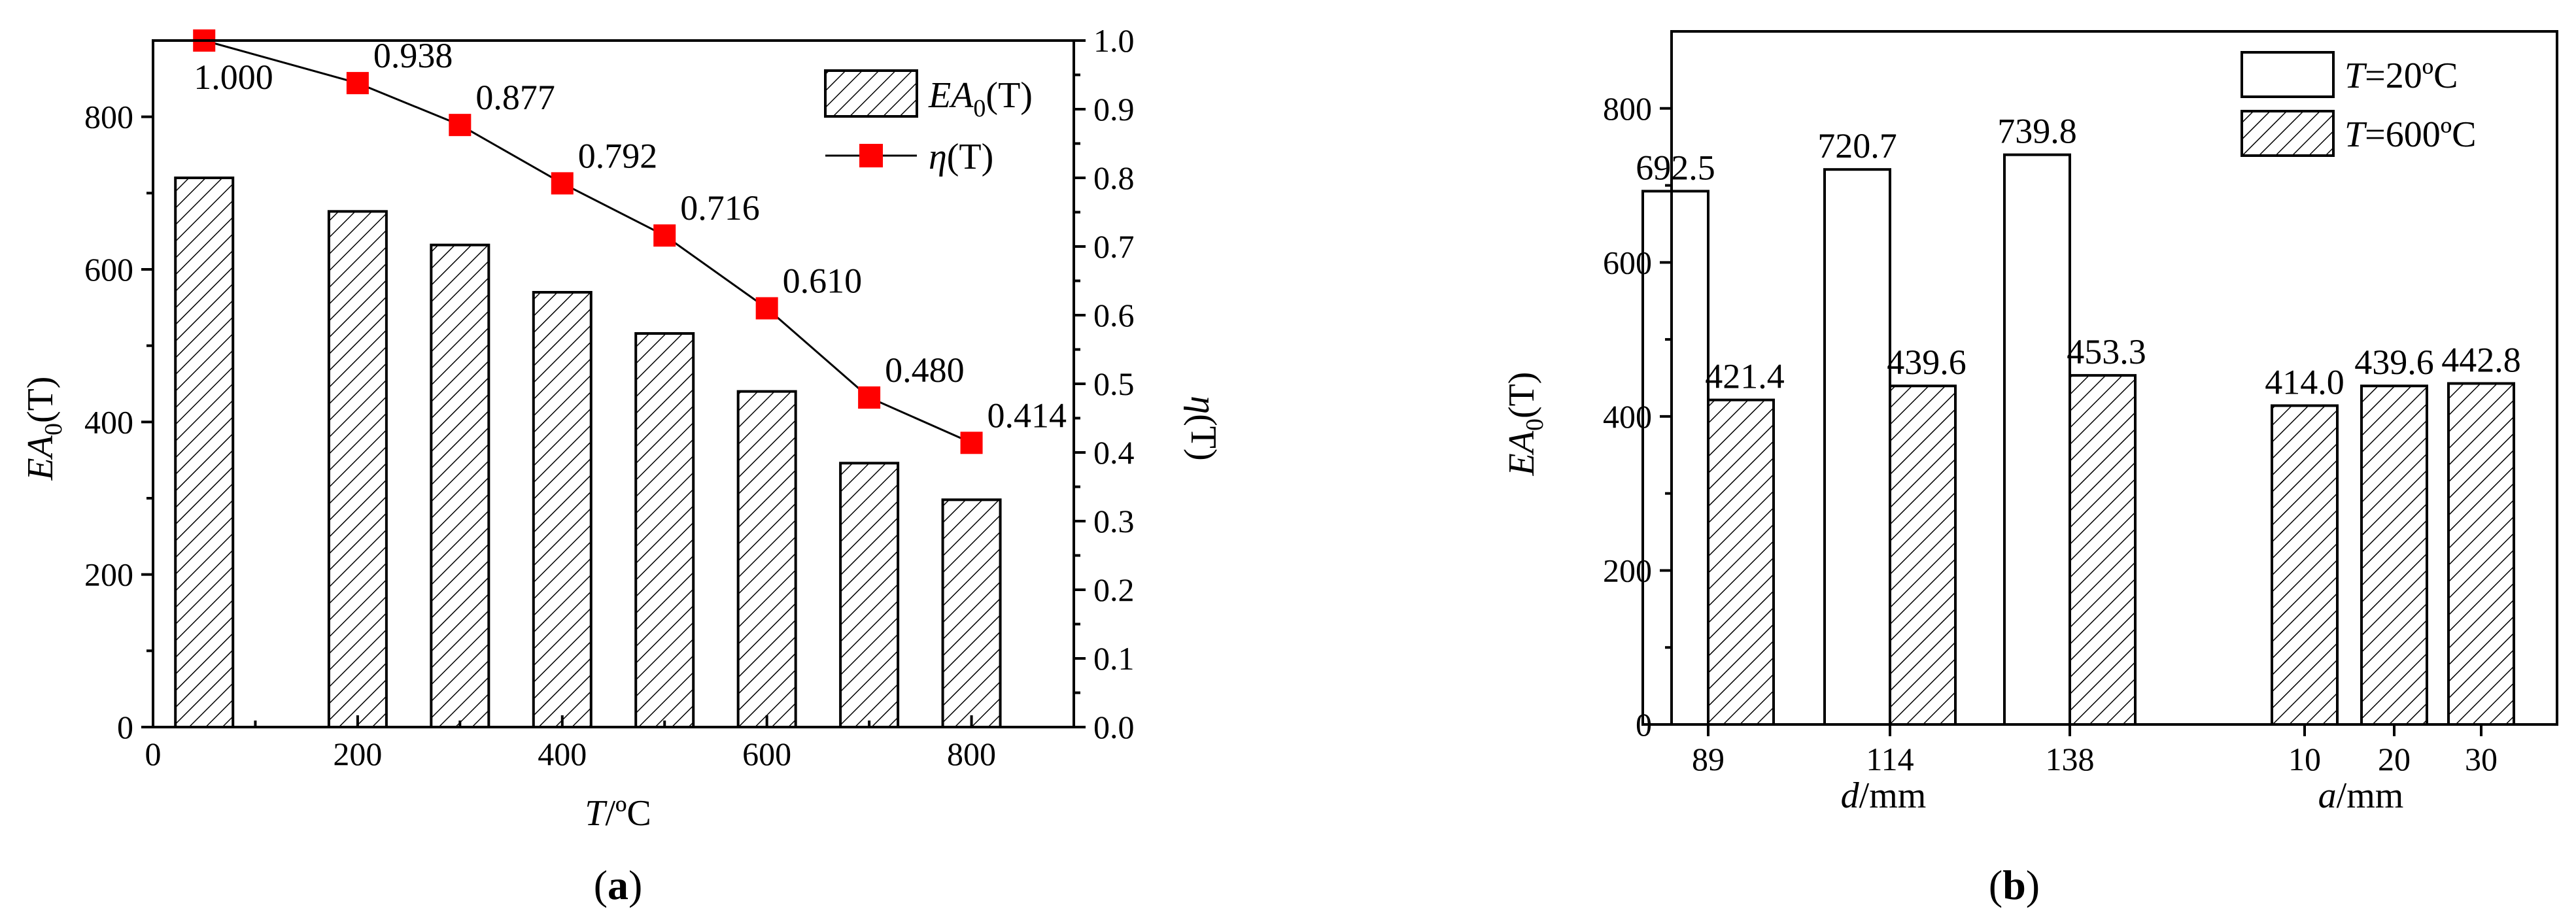 This screenshot has width=2576, height=918. I want to click on b-label-600C-d114: 439.6, so click(1927, 362).